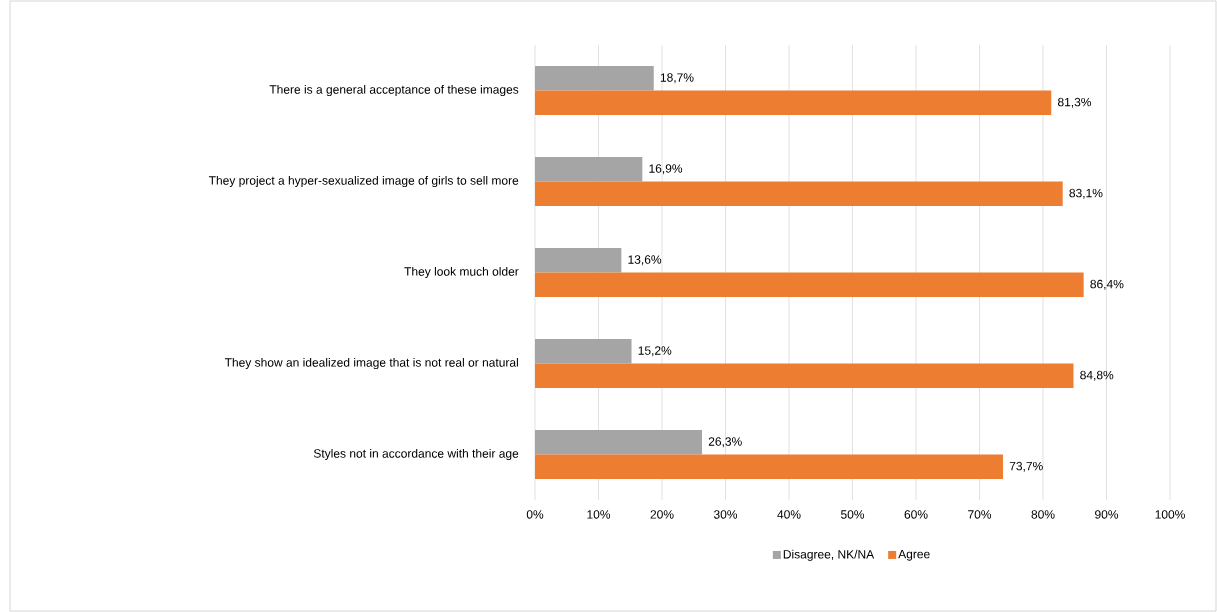 Image resolution: width=1217 pixels, height=612 pixels. Describe the element at coordinates (914, 555) in the screenshot. I see `legend-label: Agree` at that location.